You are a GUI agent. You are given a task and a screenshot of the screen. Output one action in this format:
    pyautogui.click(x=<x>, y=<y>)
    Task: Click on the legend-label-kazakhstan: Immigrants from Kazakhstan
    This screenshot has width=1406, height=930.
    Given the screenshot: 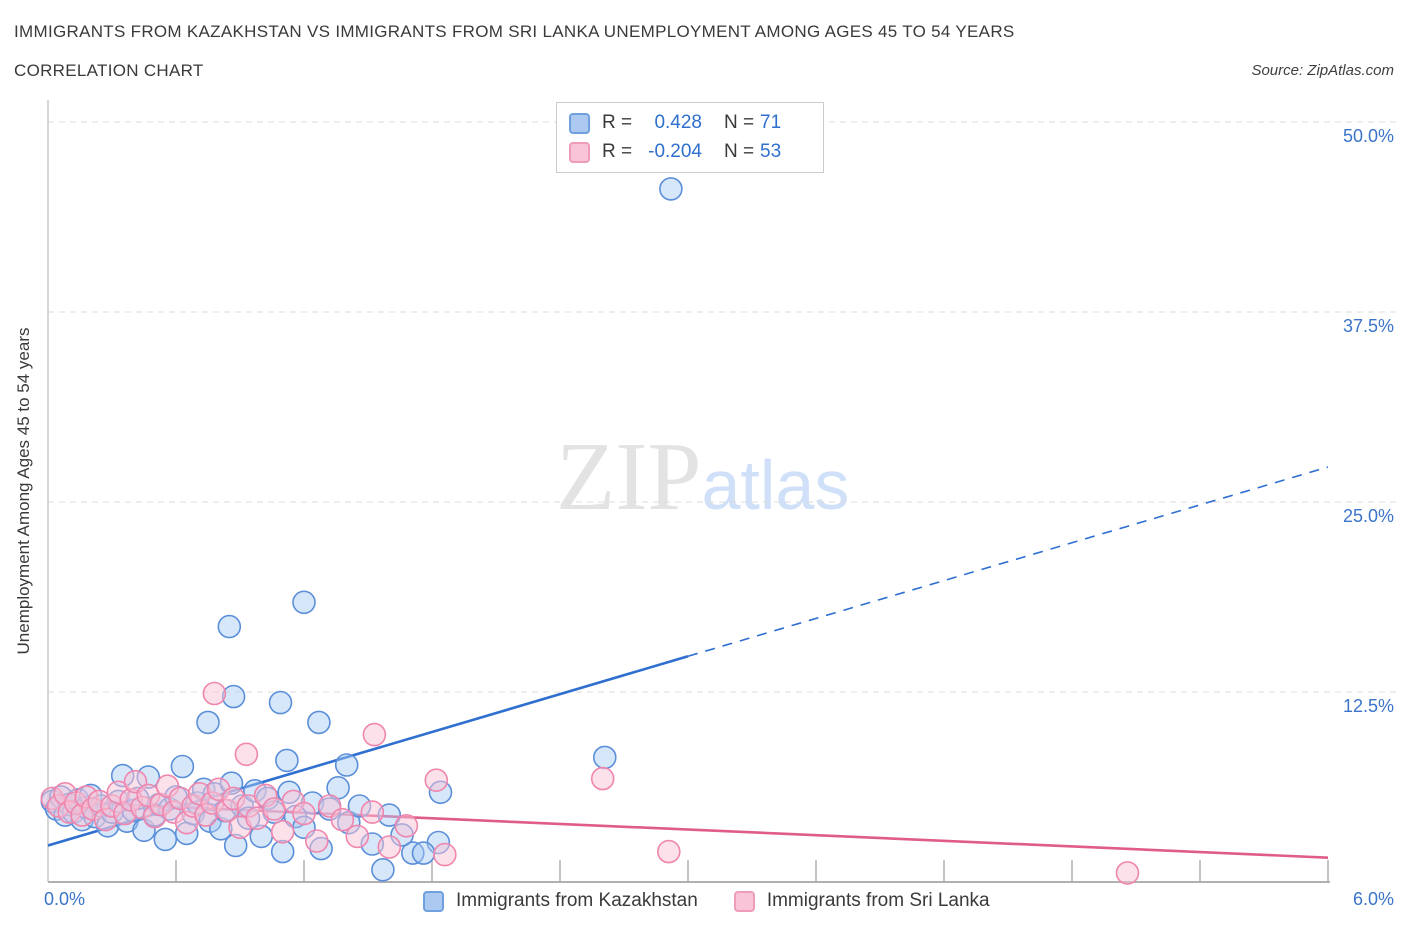 What is the action you would take?
    pyautogui.click(x=577, y=900)
    